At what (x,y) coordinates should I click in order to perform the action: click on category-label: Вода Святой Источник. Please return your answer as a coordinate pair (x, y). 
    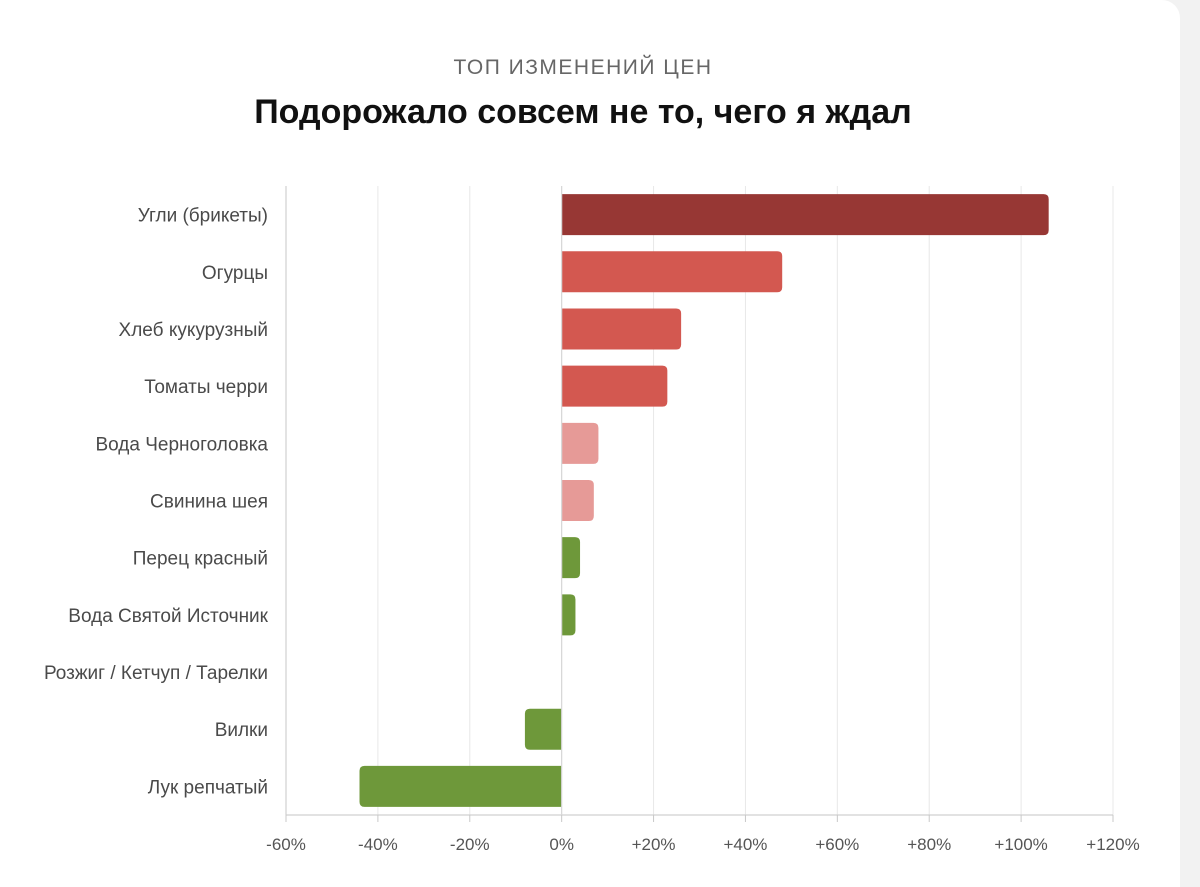
    Looking at the image, I should click on (168, 616).